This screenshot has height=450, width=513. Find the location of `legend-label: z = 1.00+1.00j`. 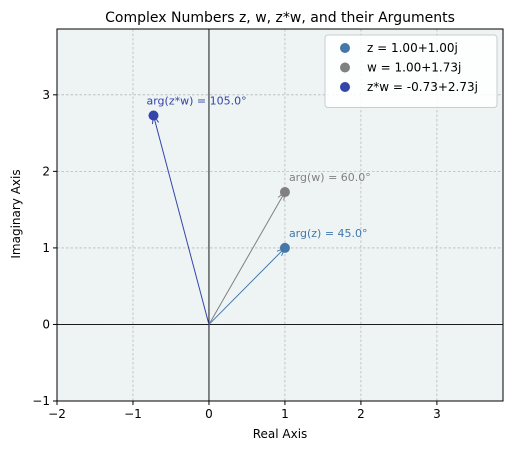

legend-label: z = 1.00+1.00j is located at coordinates (412, 48).